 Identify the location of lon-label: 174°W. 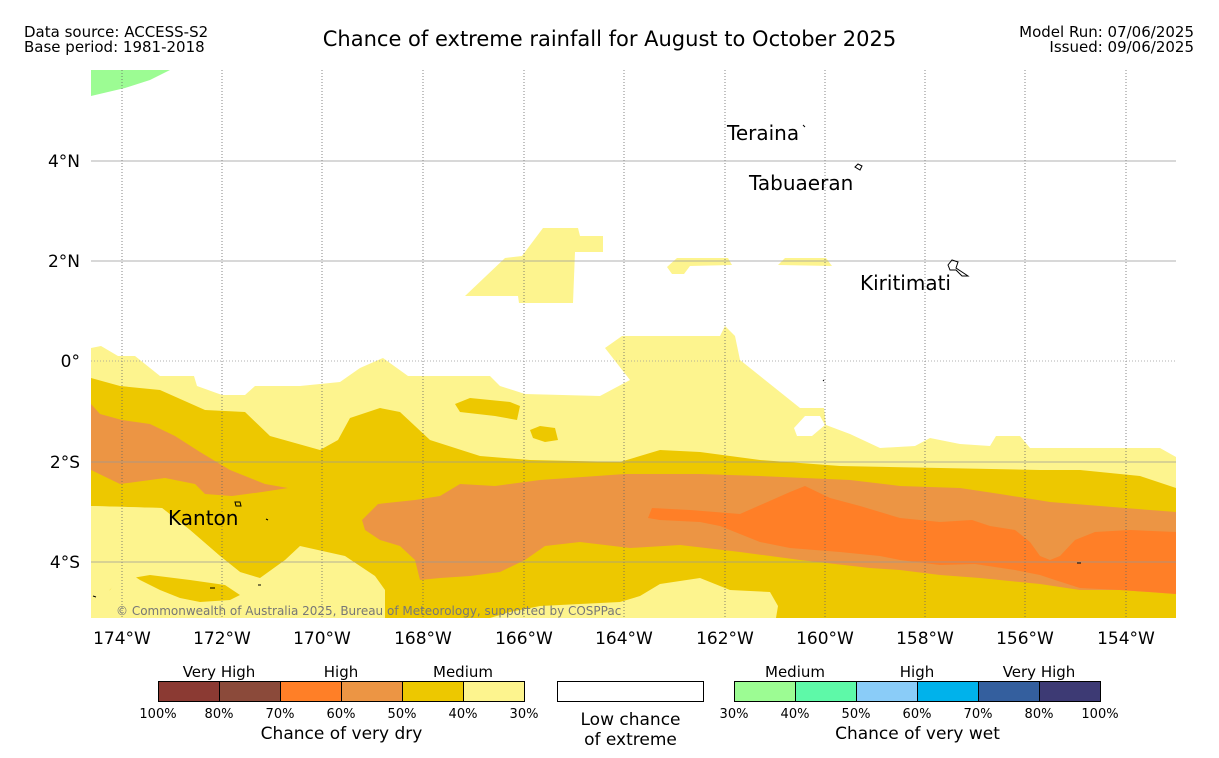
(122, 639).